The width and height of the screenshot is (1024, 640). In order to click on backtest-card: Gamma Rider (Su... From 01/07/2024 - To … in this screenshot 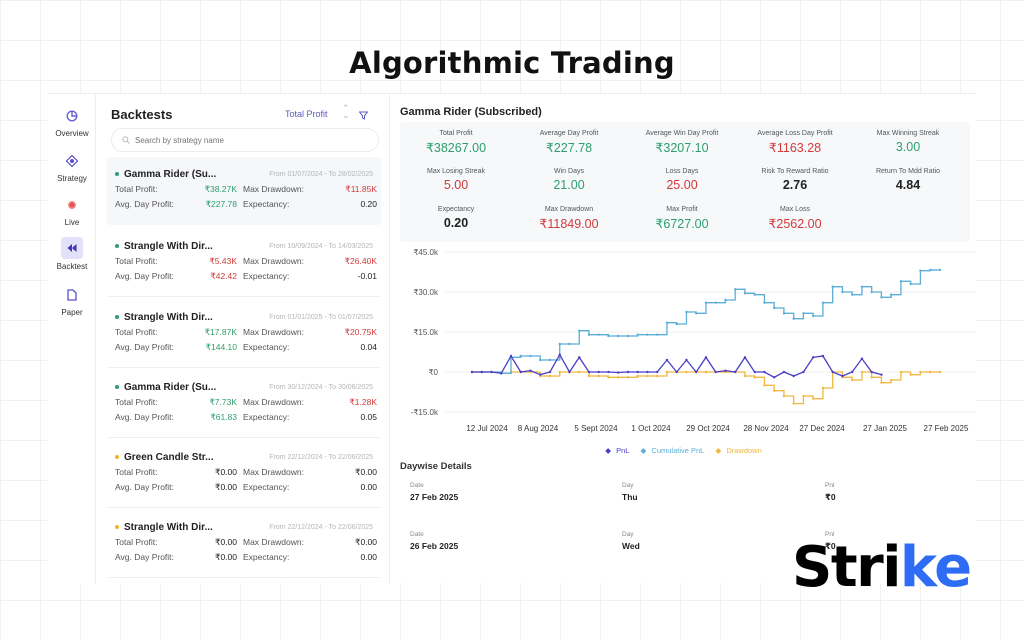, I will do `click(244, 191)`.